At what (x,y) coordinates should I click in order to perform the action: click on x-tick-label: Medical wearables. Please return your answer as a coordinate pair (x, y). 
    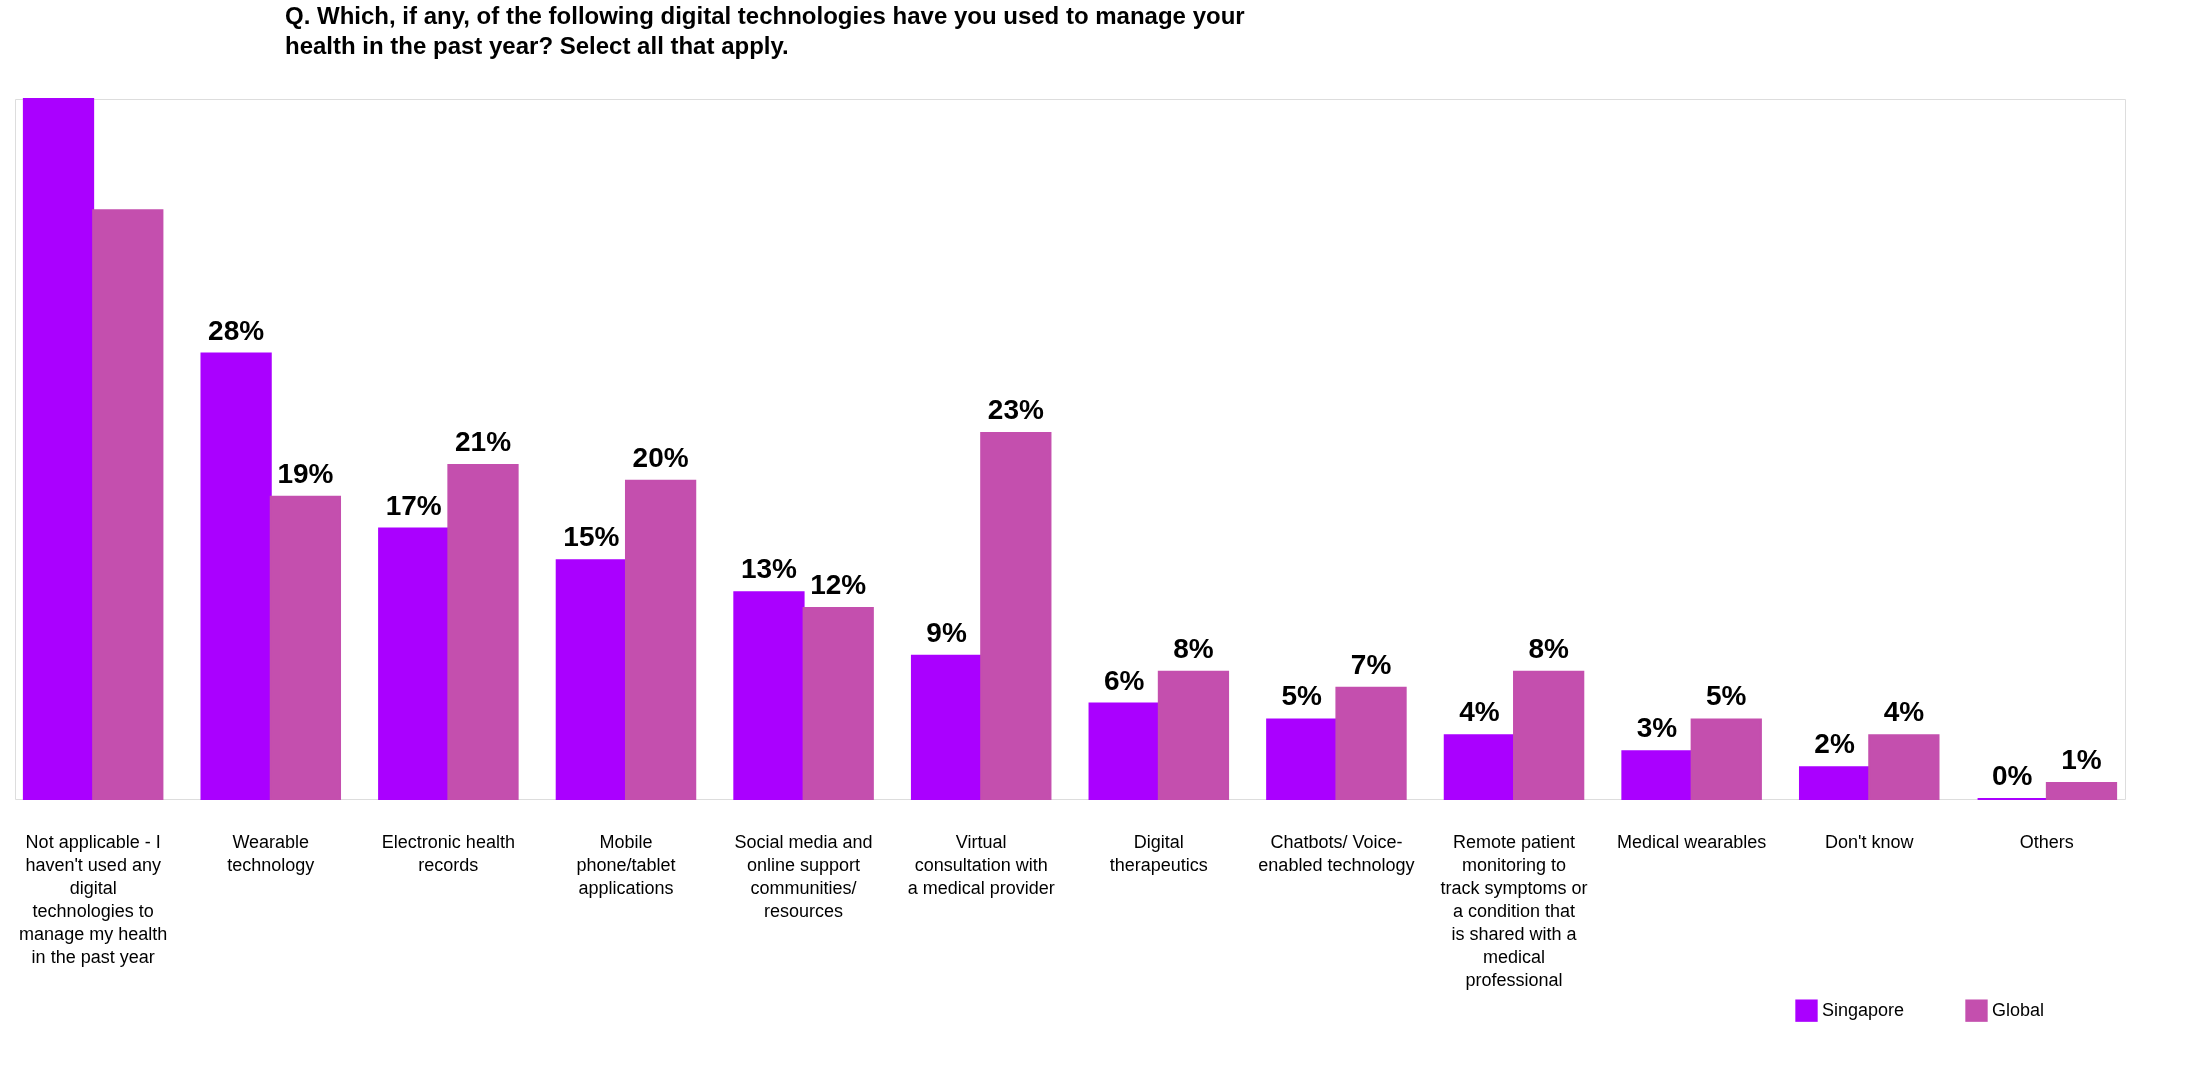
    Looking at the image, I should click on (1692, 842).